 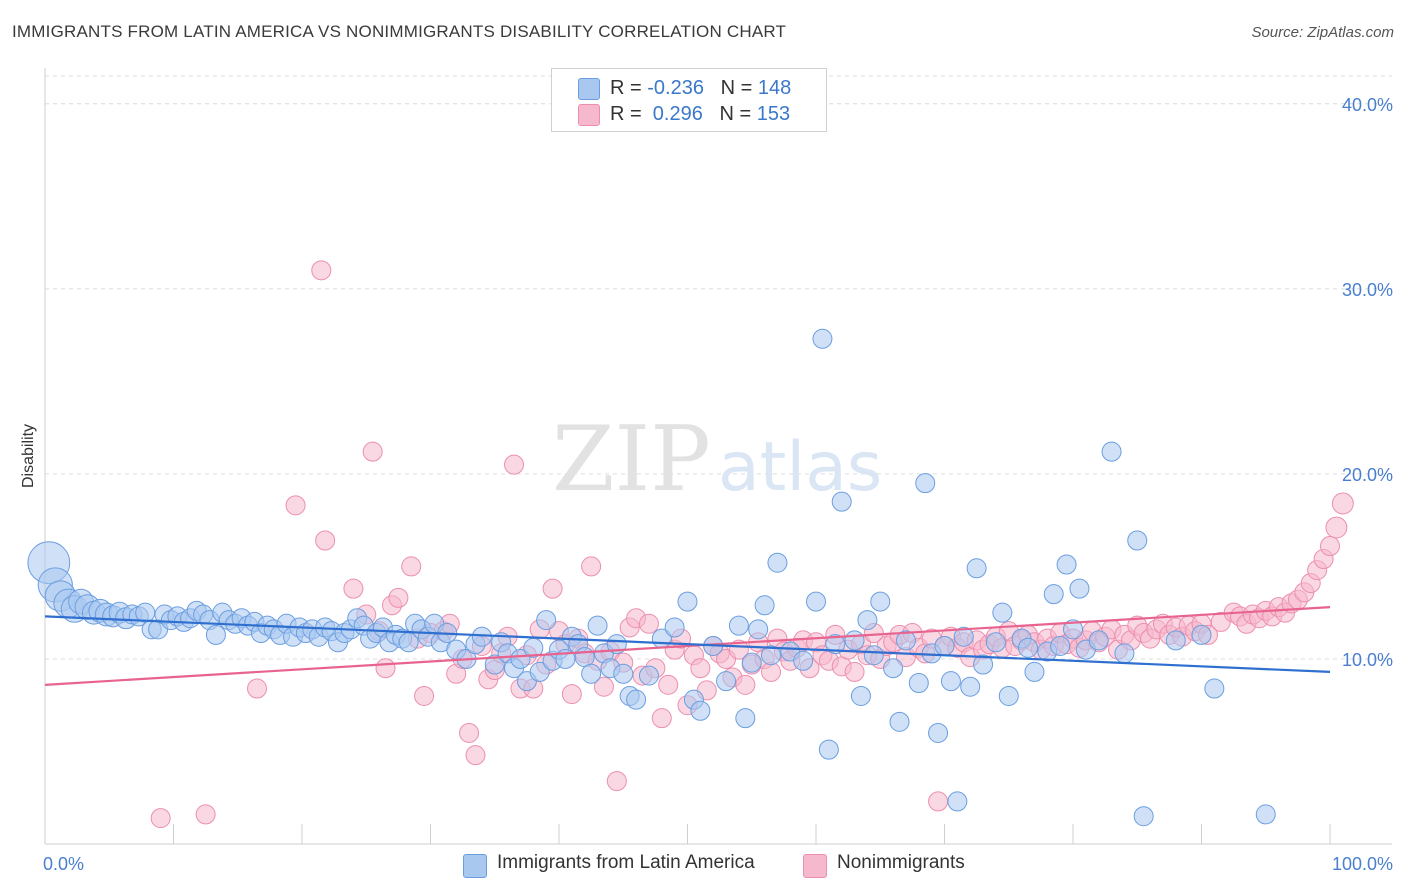 What do you see at coordinates (1322, 32) in the screenshot?
I see `source-credit: Source: ZipAtlas.com` at bounding box center [1322, 32].